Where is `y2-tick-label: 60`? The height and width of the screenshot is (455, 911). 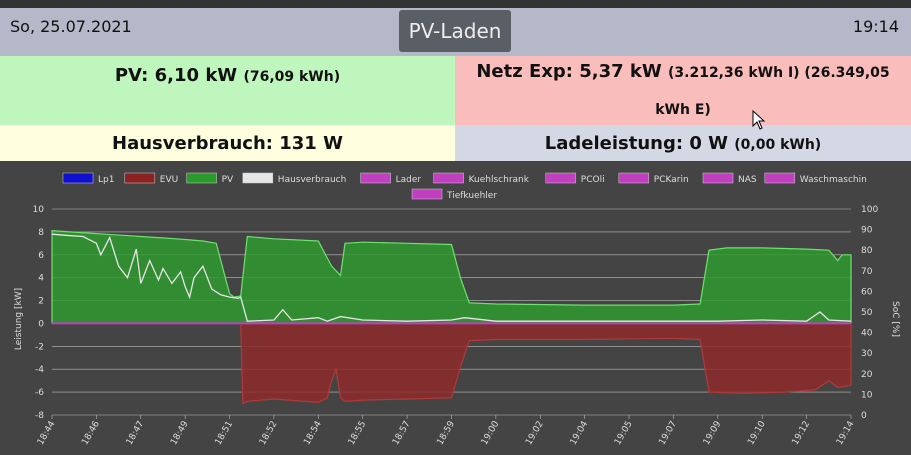 y2-tick-label: 60 is located at coordinates (867, 292).